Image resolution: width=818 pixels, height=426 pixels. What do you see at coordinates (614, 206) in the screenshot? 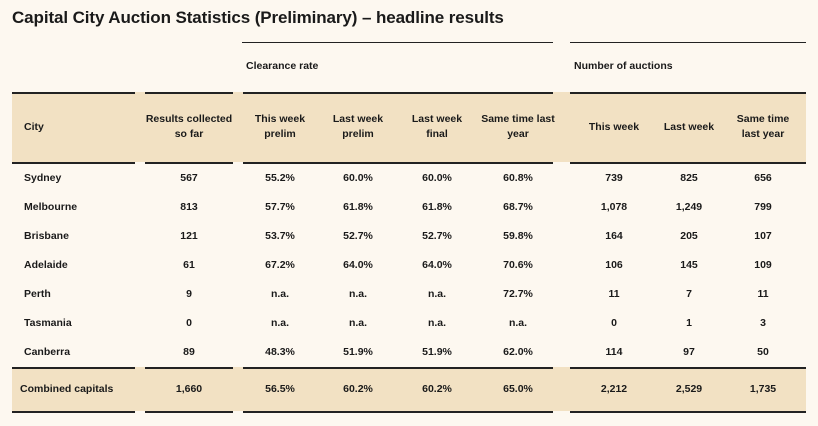
I see `table-cell: 1,078` at bounding box center [614, 206].